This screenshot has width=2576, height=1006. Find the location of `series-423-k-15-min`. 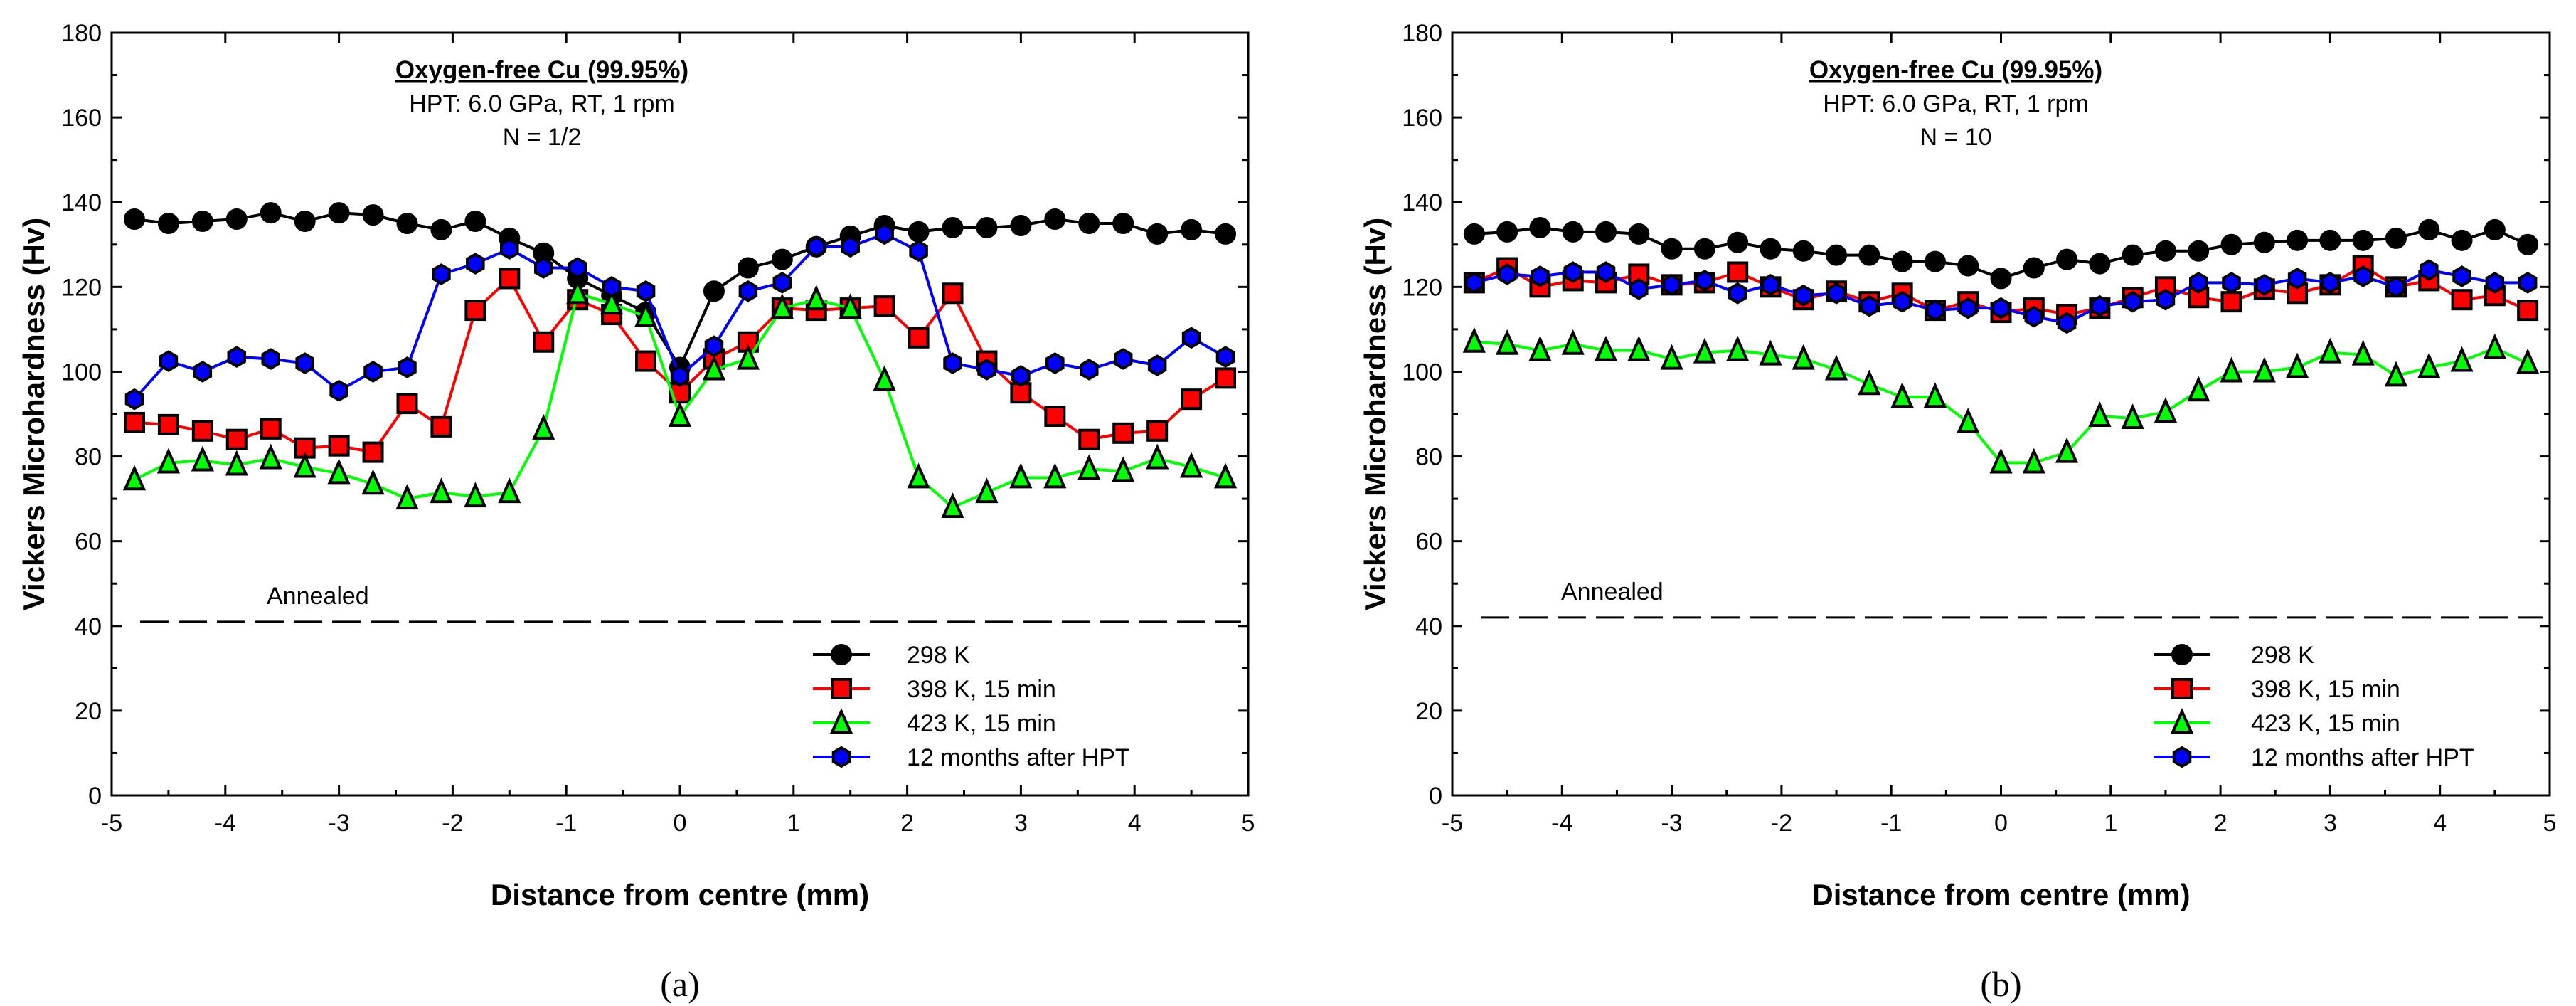

series-423-k-15-min is located at coordinates (2001, 401).